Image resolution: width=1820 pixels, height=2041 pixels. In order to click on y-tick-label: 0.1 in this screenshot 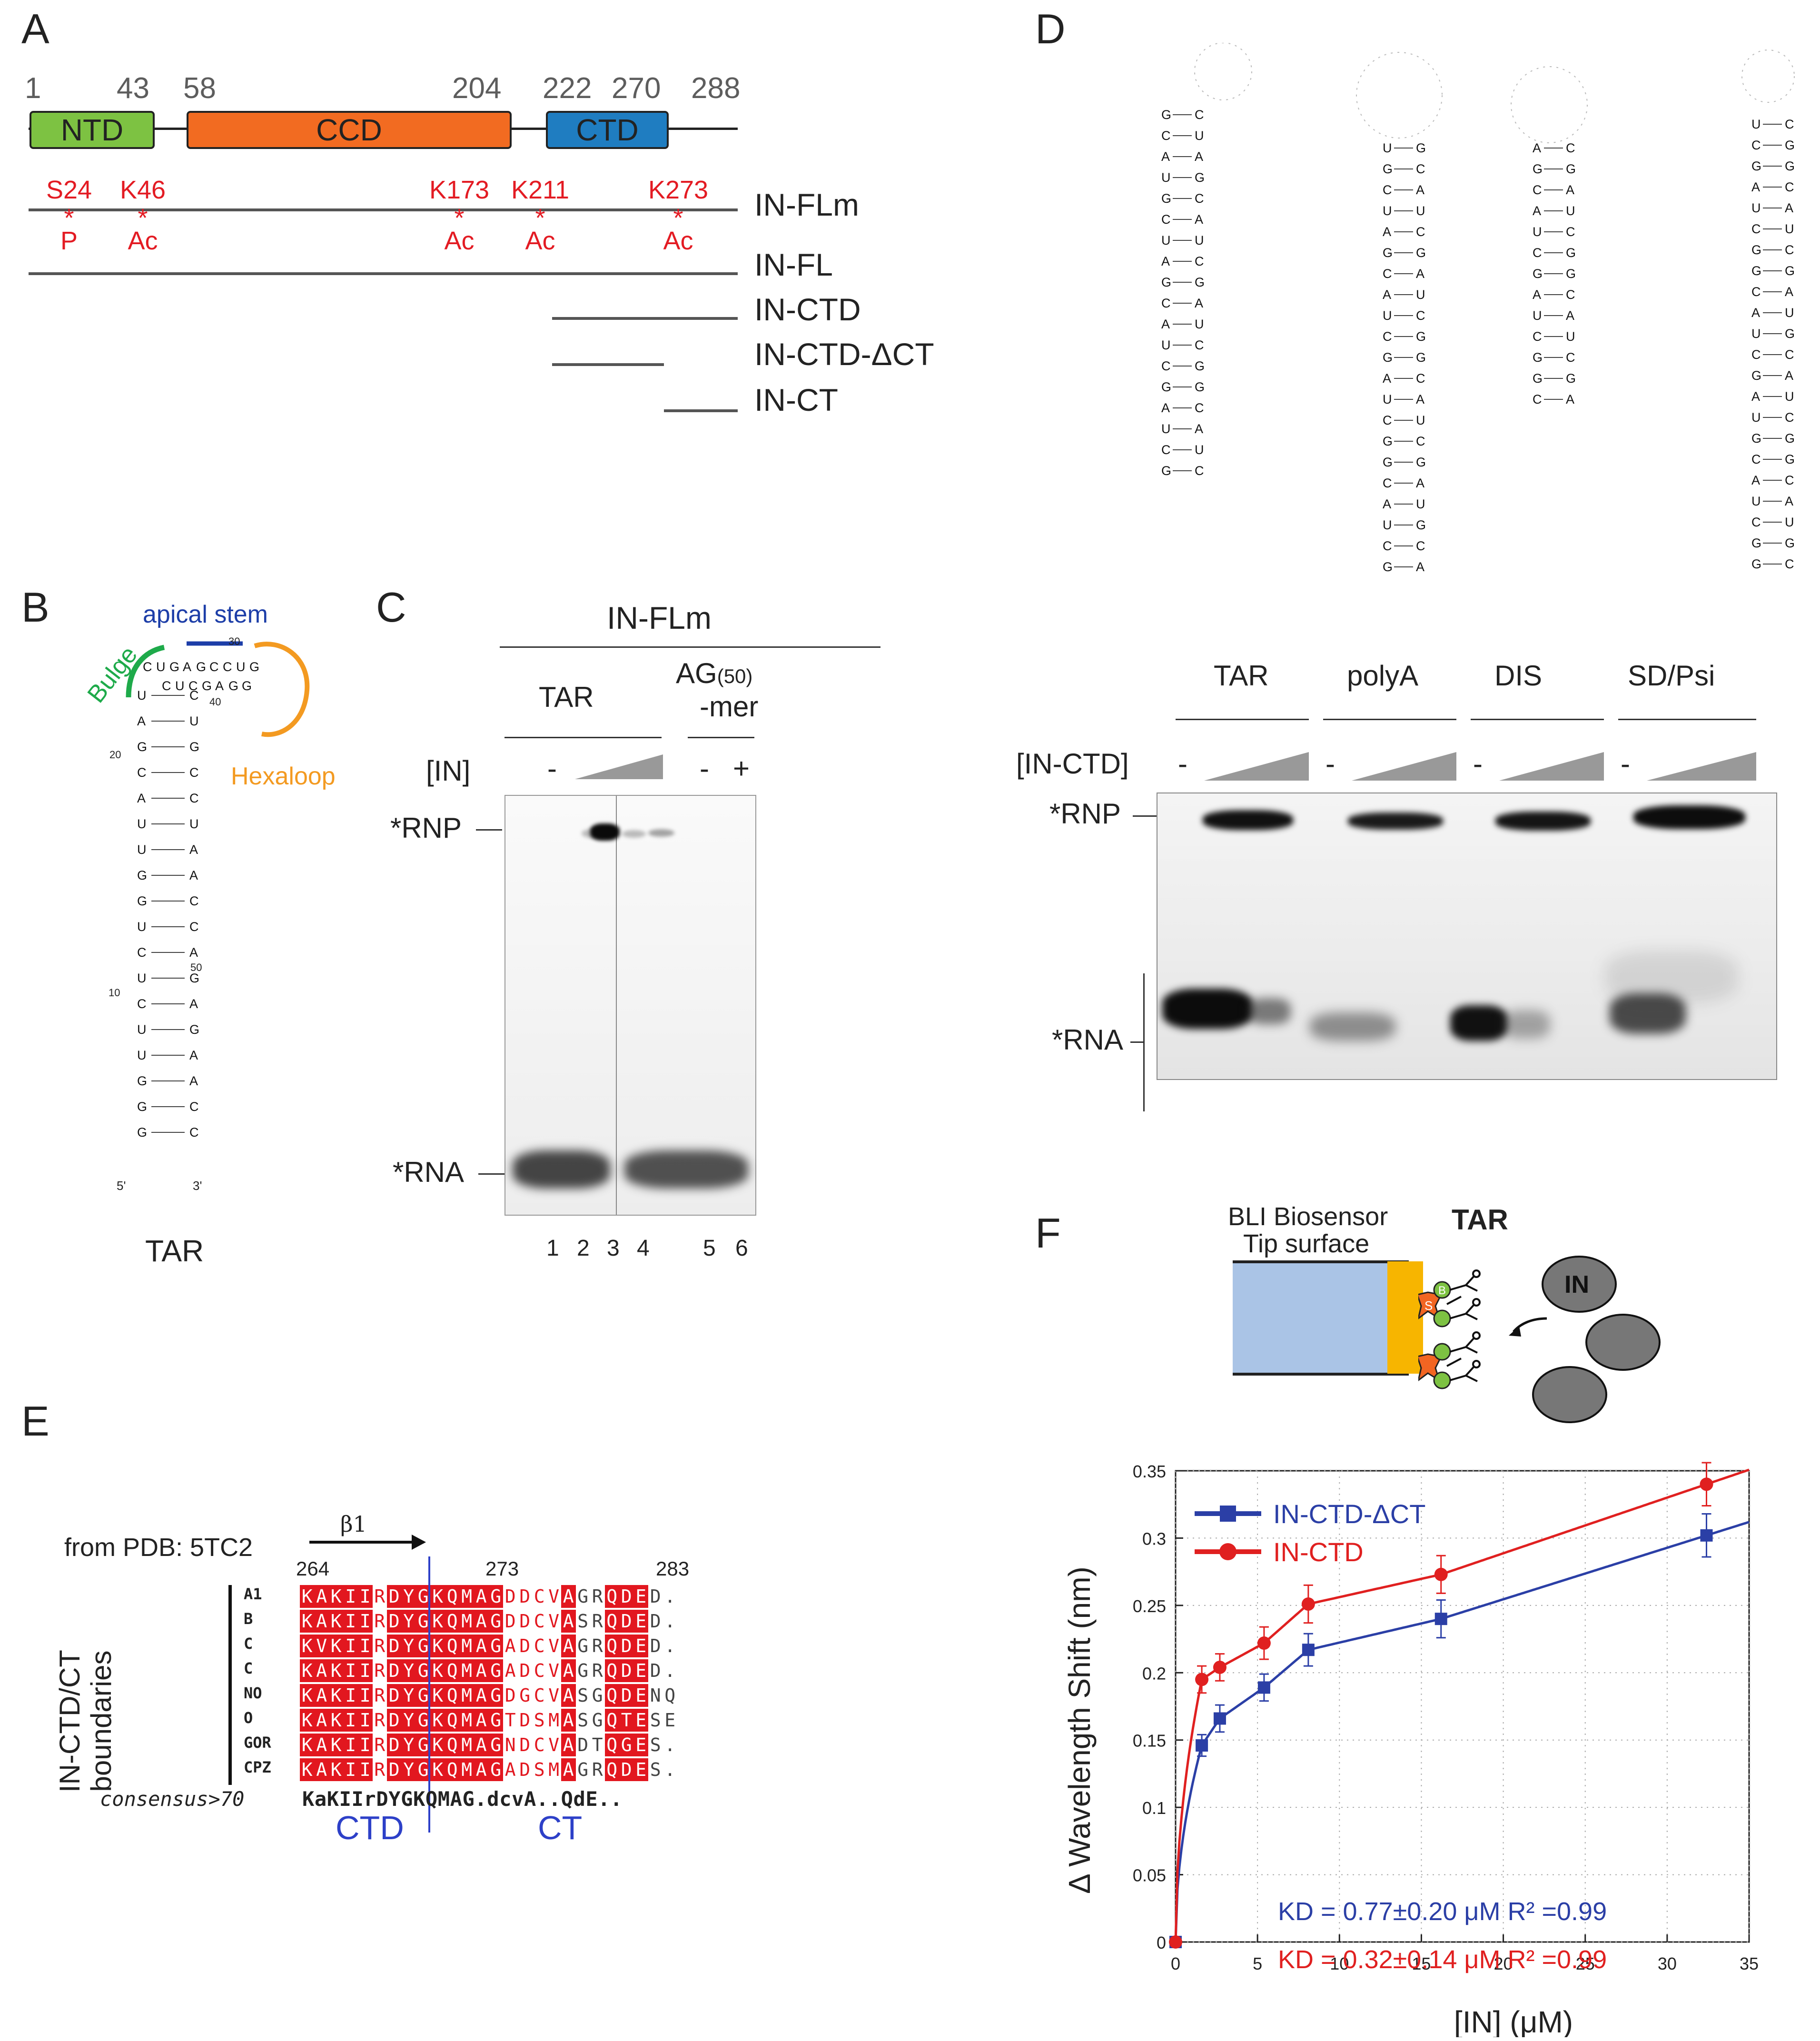, I will do `click(1154, 1808)`.